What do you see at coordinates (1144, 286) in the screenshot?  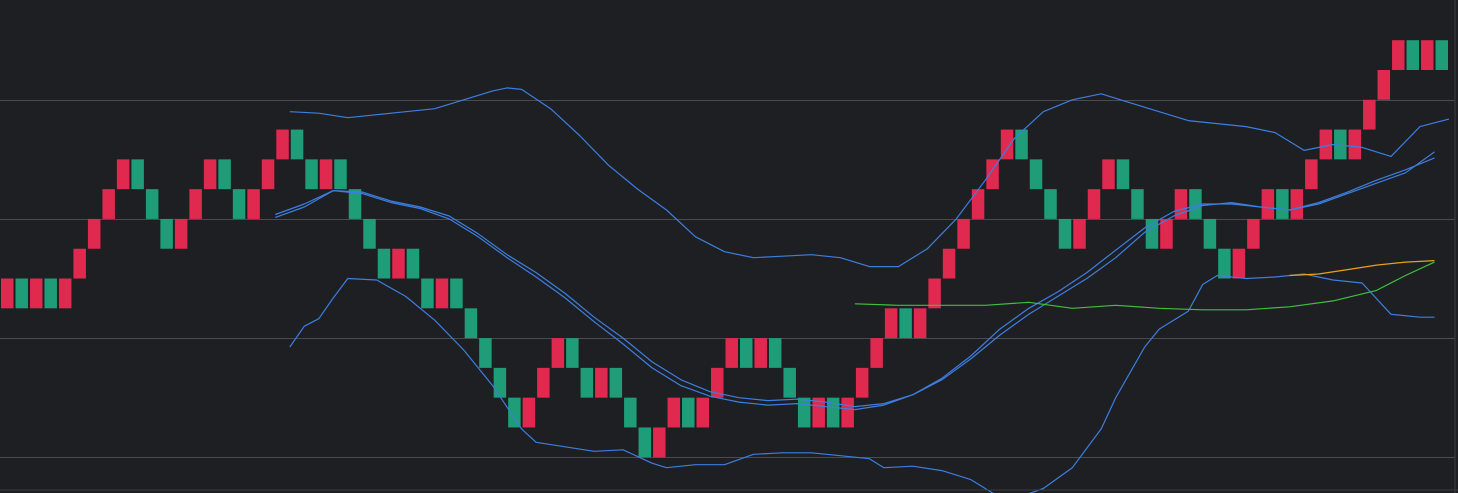 I see `line-ma-green` at bounding box center [1144, 286].